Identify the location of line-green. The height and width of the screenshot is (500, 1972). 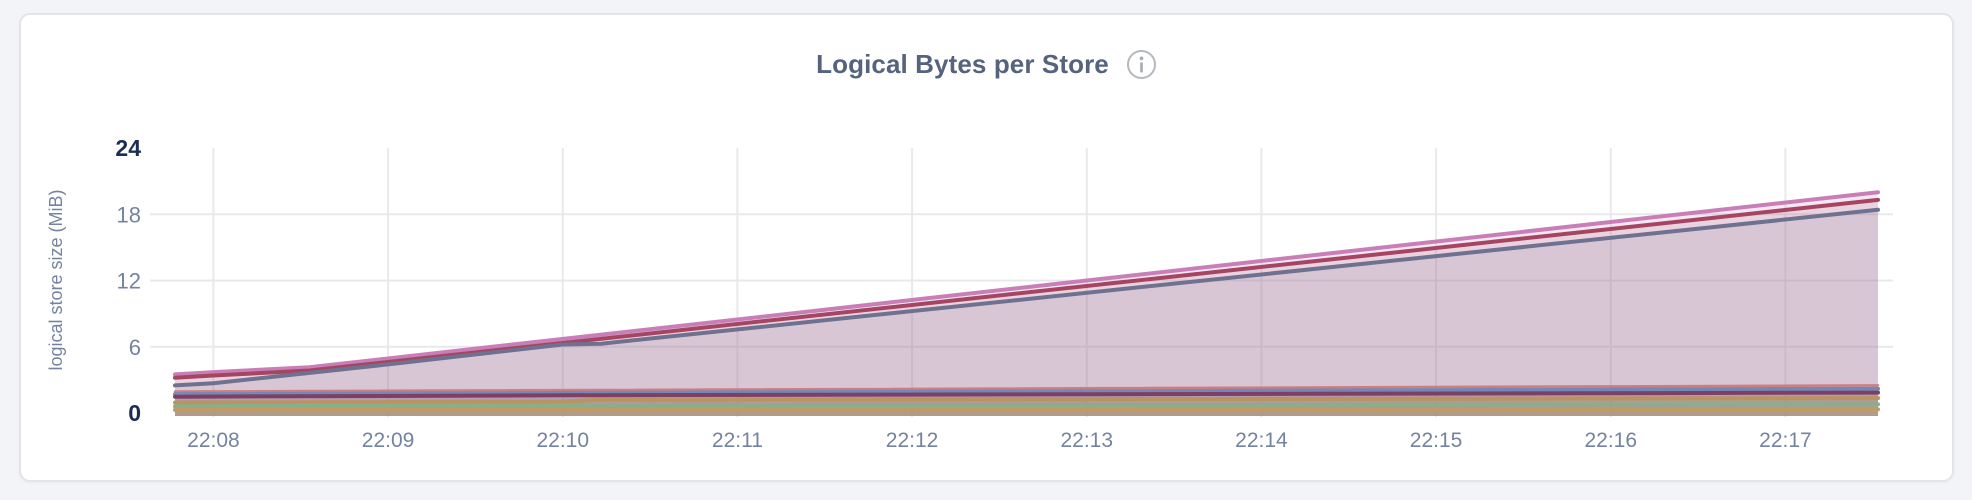
(1026, 405).